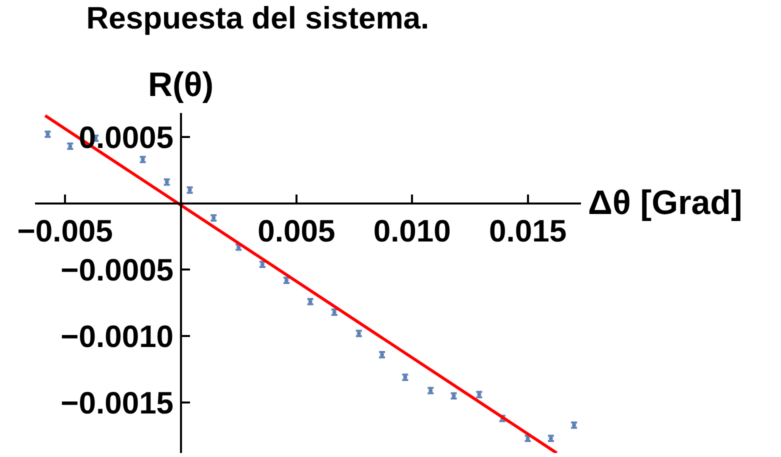 The width and height of the screenshot is (781, 457). Describe the element at coordinates (181, 85) in the screenshot. I see `y-axis-title: R(θ)` at that location.